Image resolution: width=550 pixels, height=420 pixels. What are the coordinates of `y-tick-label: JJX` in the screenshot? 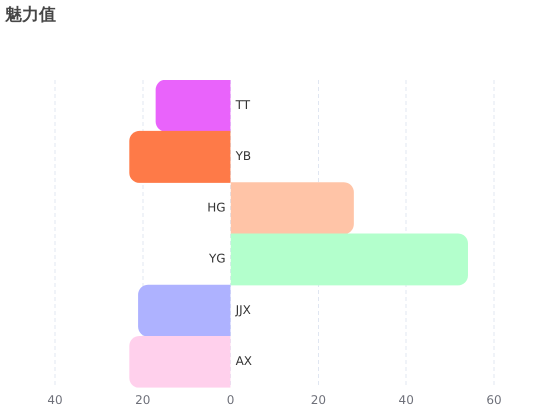 It's located at (242, 309).